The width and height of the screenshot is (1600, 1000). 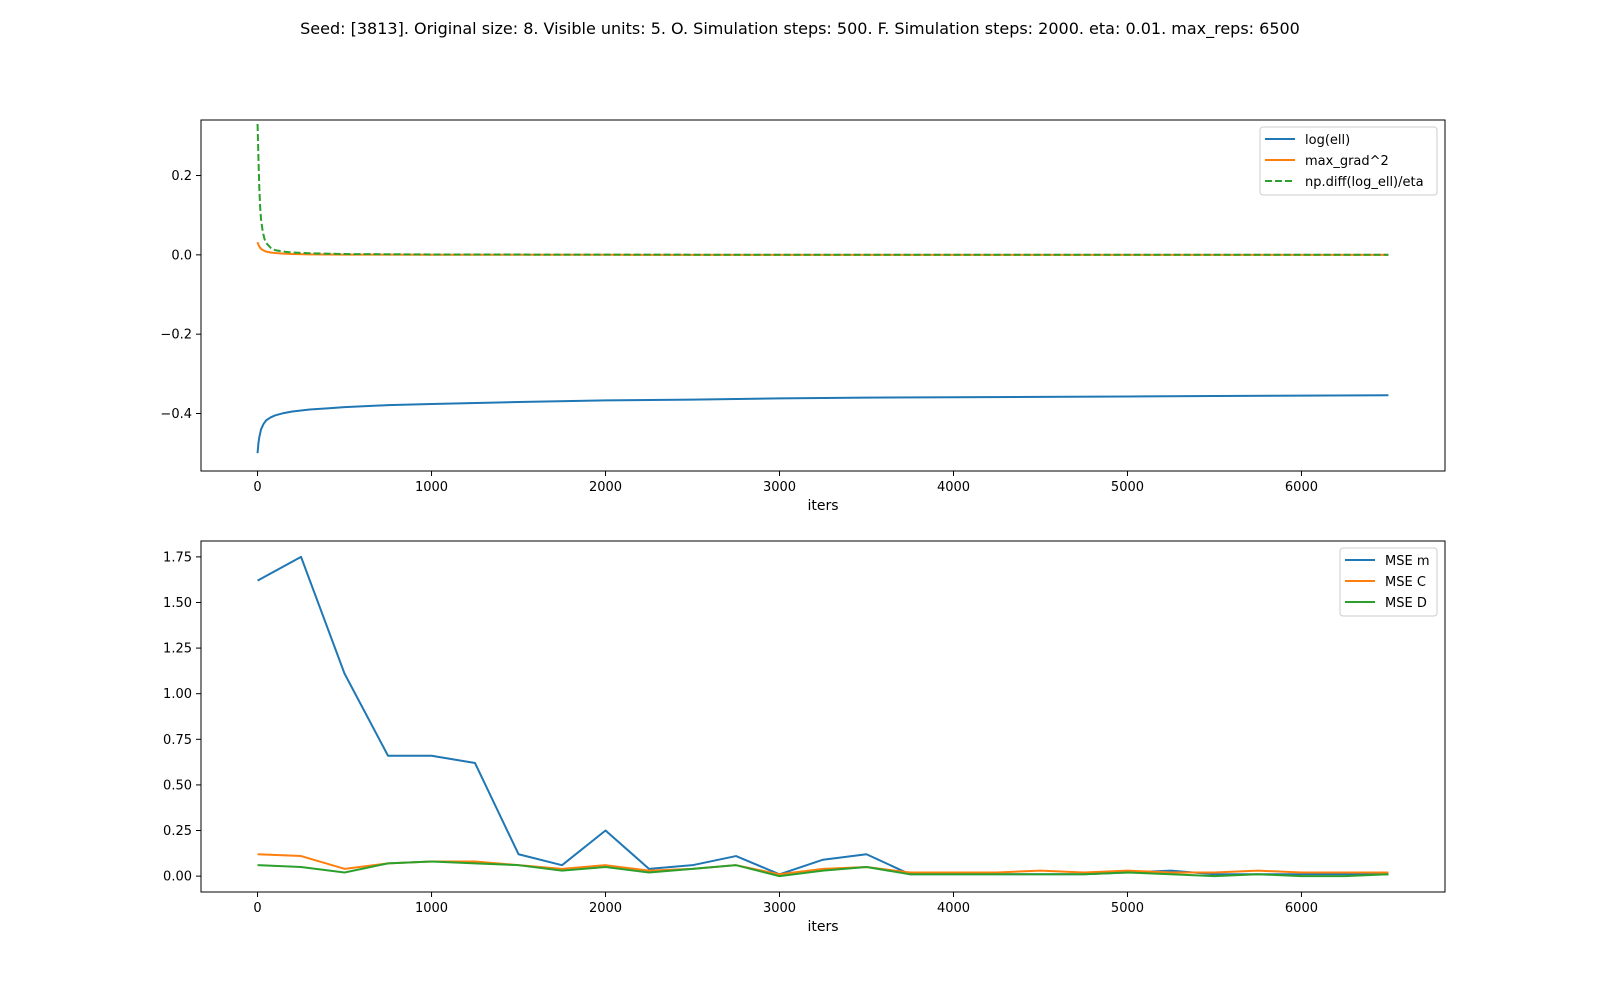 What do you see at coordinates (177, 740) in the screenshot?
I see `y-tick-label: 0.75` at bounding box center [177, 740].